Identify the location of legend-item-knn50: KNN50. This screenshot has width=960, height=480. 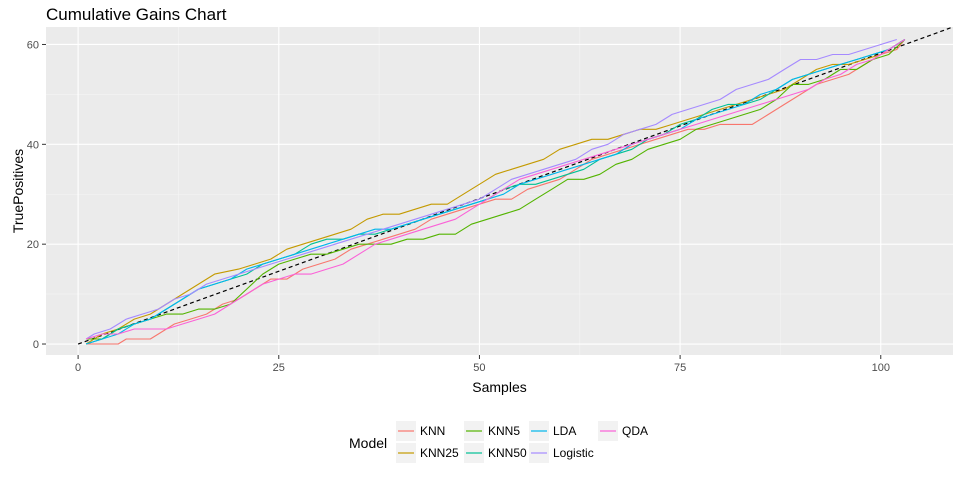
(495, 453).